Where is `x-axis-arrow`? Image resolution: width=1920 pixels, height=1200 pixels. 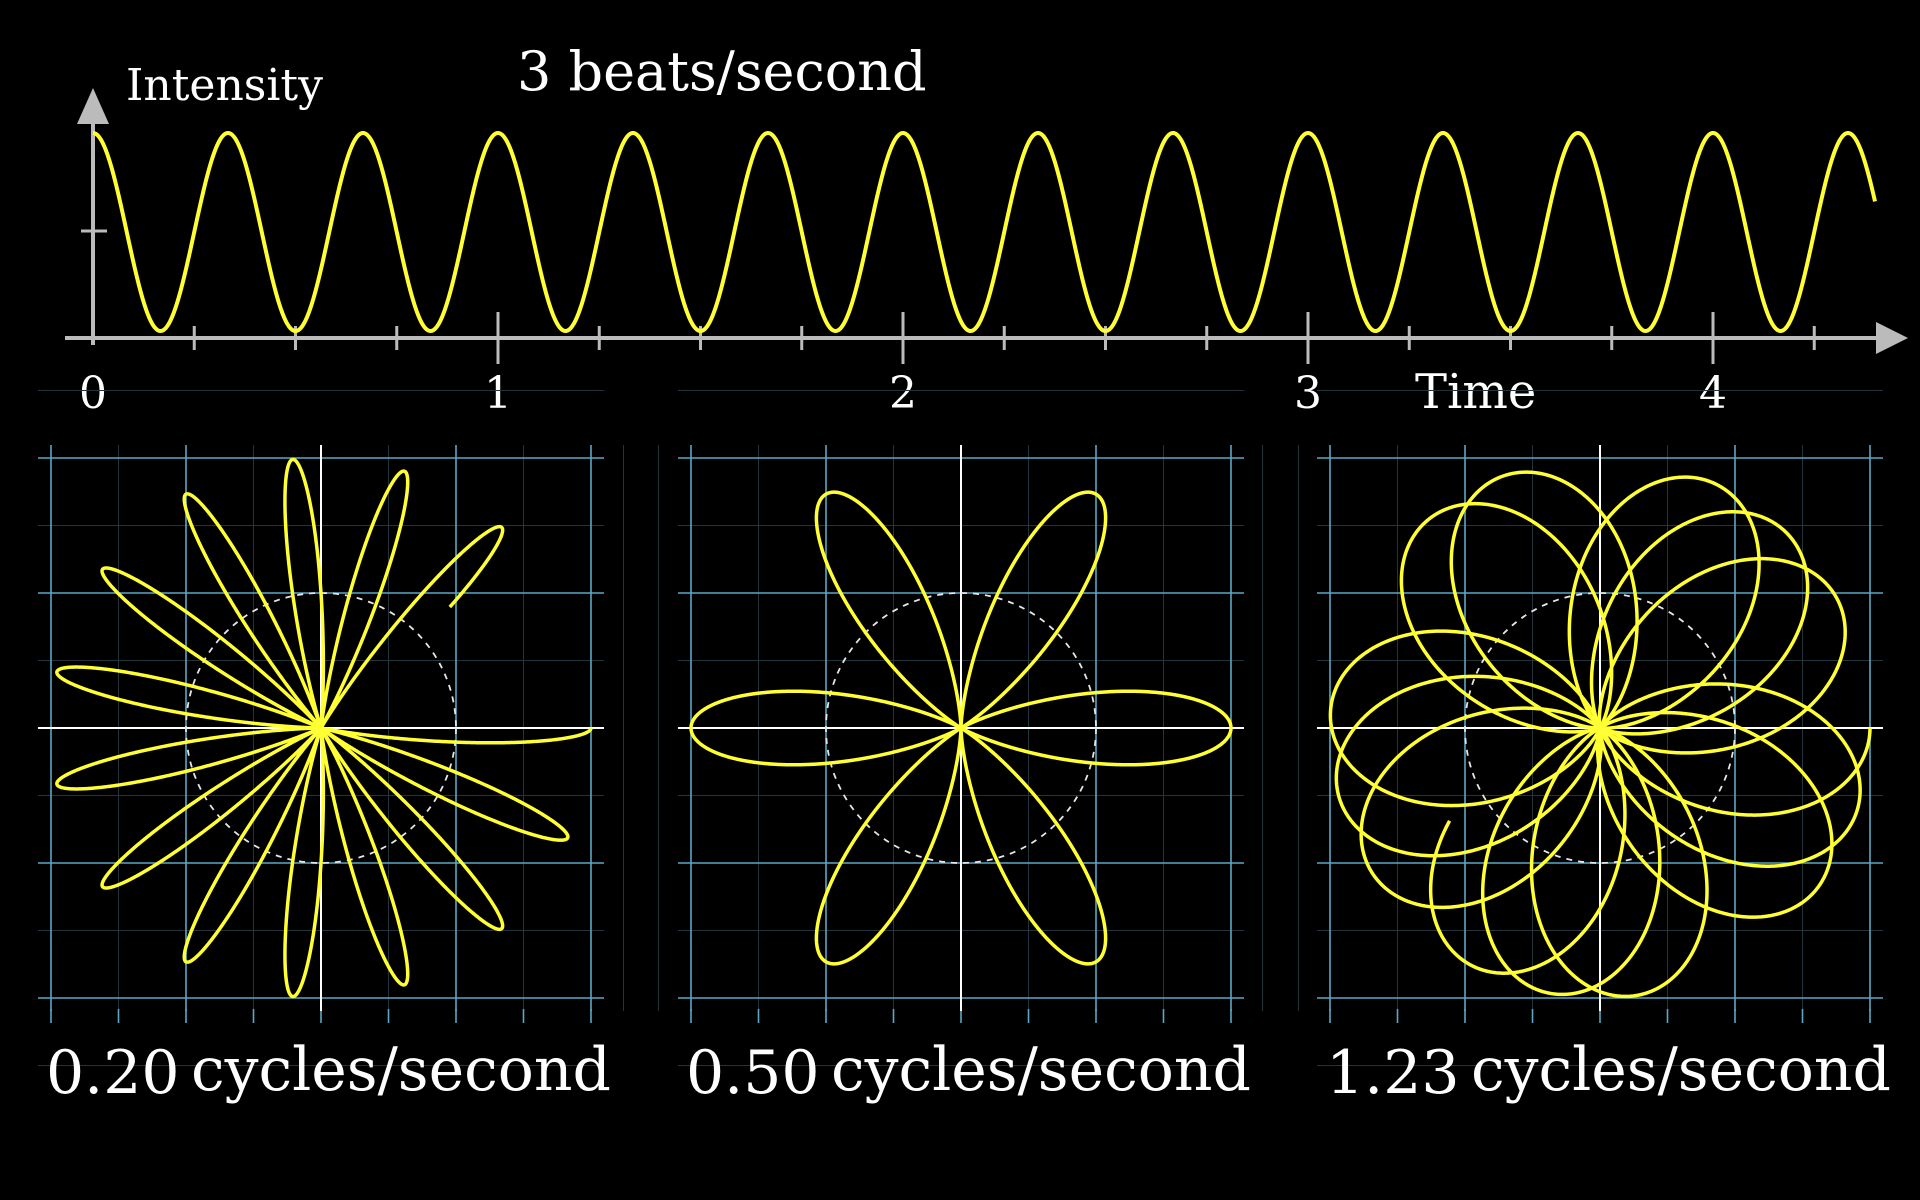 x-axis-arrow is located at coordinates (1892, 338).